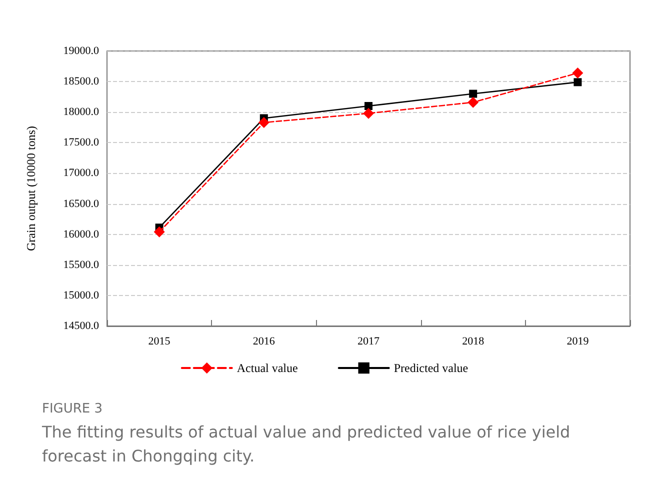 This screenshot has height=487, width=649. What do you see at coordinates (578, 342) in the screenshot?
I see `x-tick-label: 2019` at bounding box center [578, 342].